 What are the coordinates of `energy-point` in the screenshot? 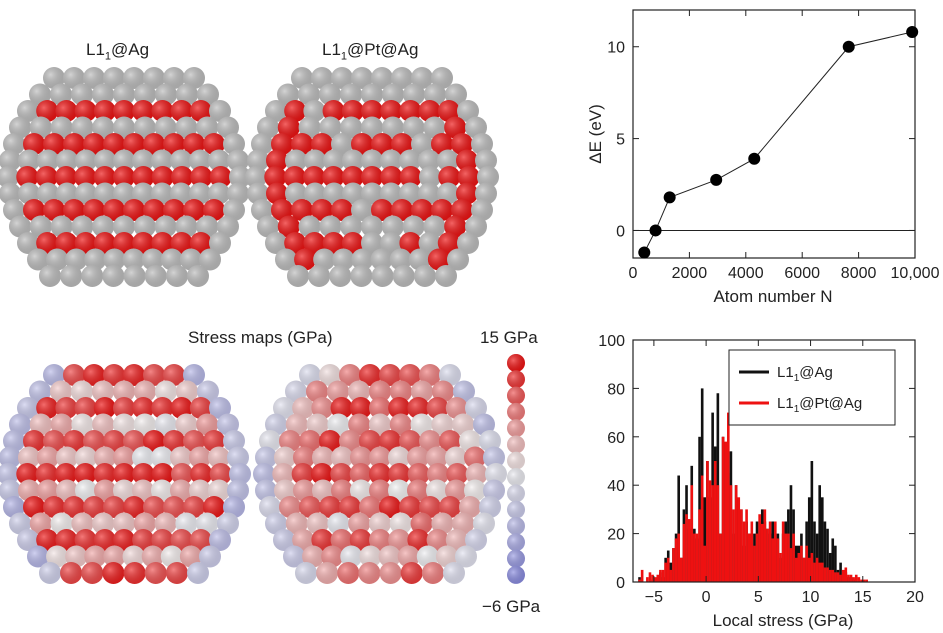 It's located at (848, 46).